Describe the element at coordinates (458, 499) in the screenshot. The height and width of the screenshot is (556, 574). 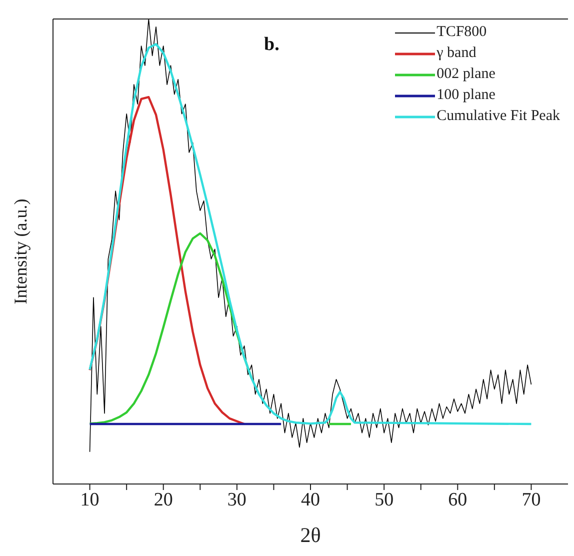
I see `x-tick-label: 60` at that location.